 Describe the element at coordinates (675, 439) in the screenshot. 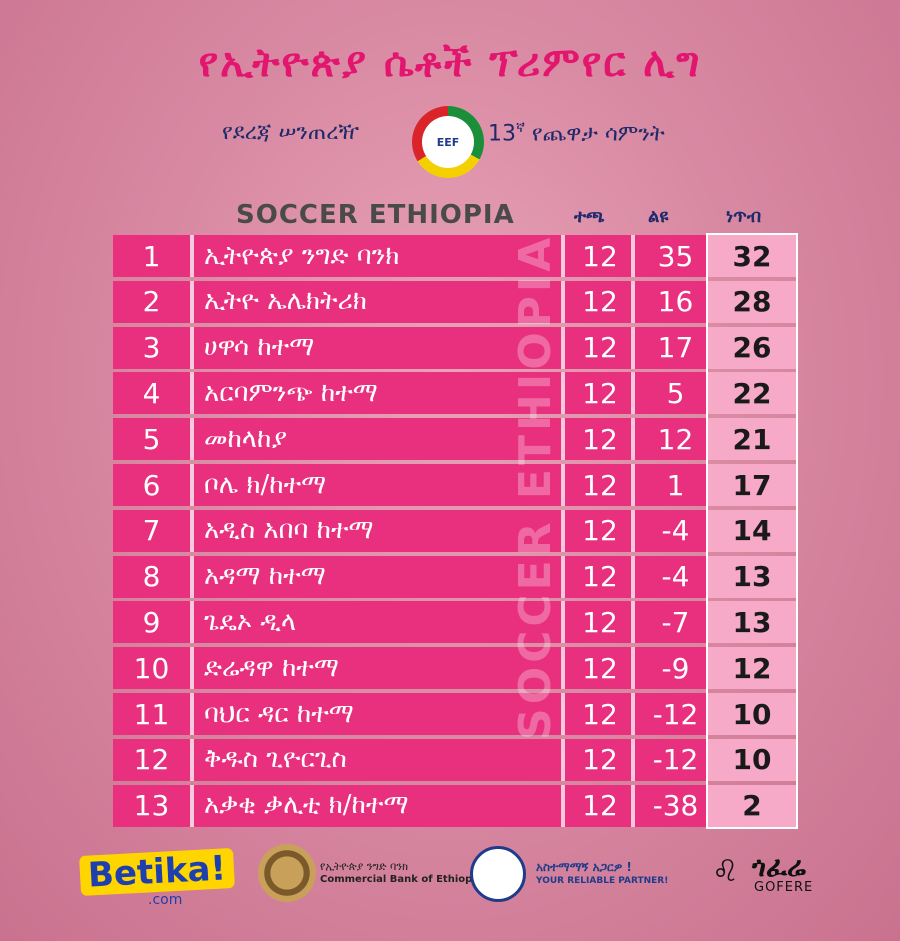

I see `goal-difference-cell: 12` at that location.